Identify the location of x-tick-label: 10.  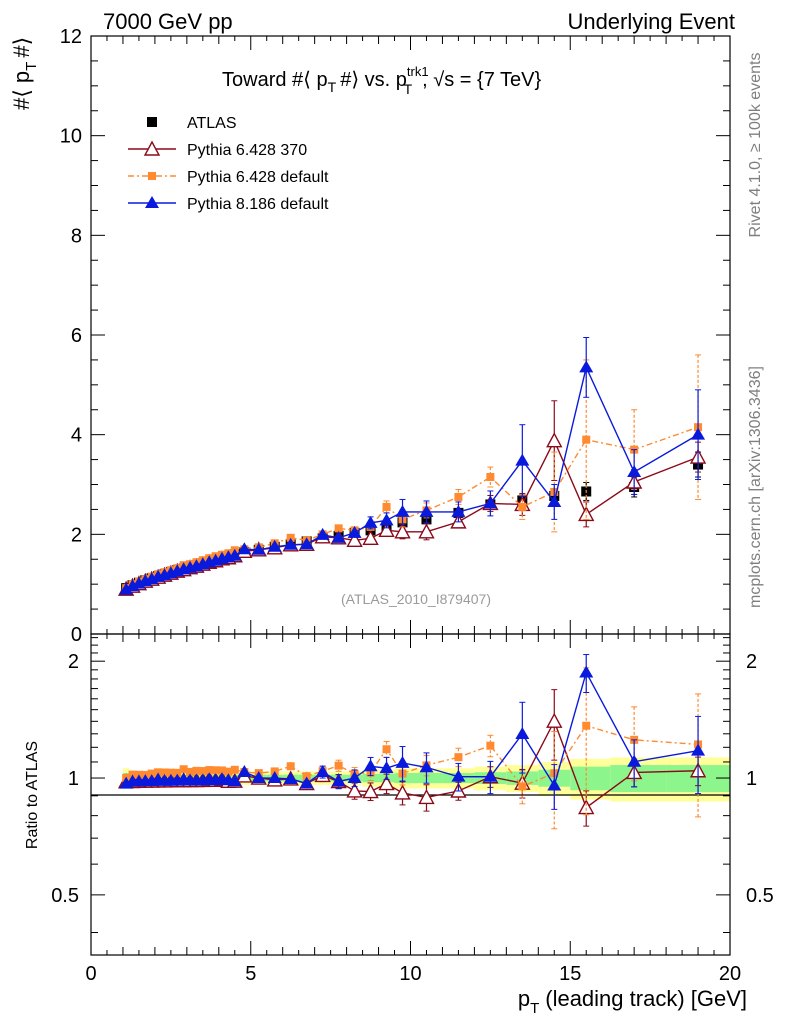
(410, 974).